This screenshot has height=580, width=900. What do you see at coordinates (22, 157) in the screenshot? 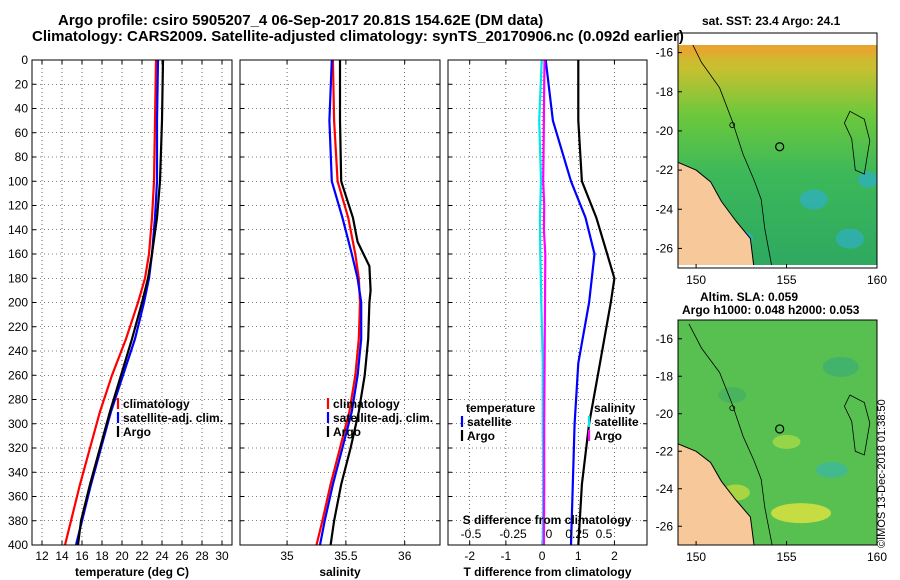
I see `y-tick-label: 80` at bounding box center [22, 157].